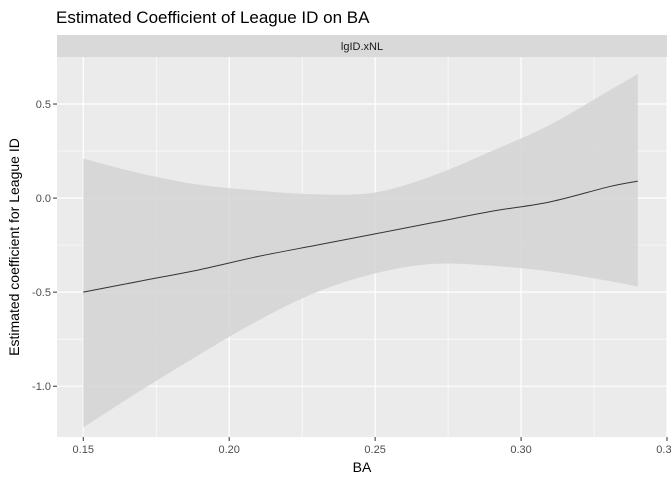 The height and width of the screenshot is (480, 672). I want to click on facet-strip, so click(362, 46).